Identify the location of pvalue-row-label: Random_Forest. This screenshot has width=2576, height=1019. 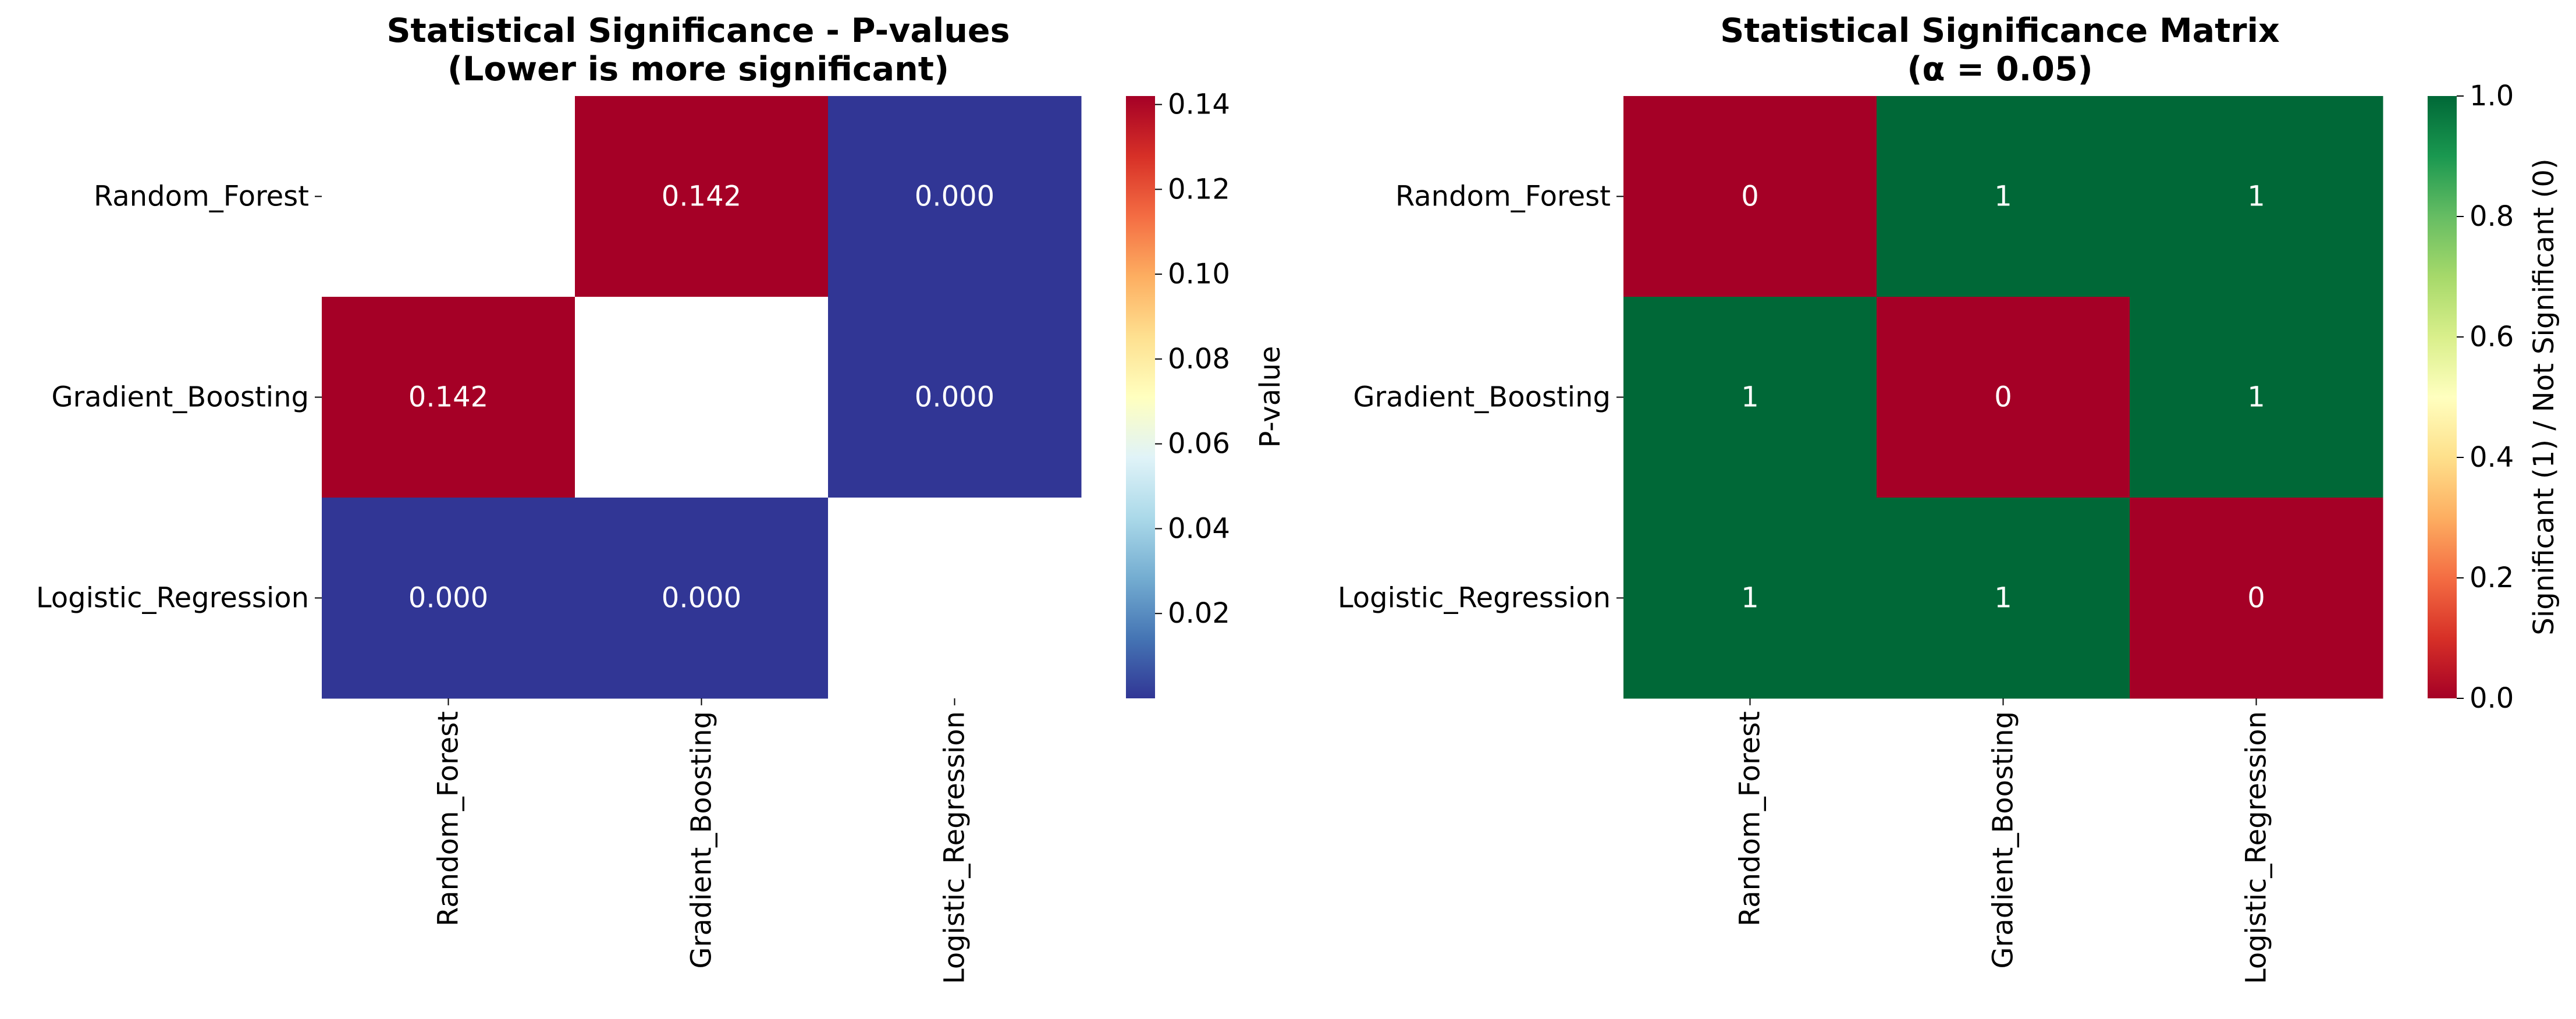
(201, 196).